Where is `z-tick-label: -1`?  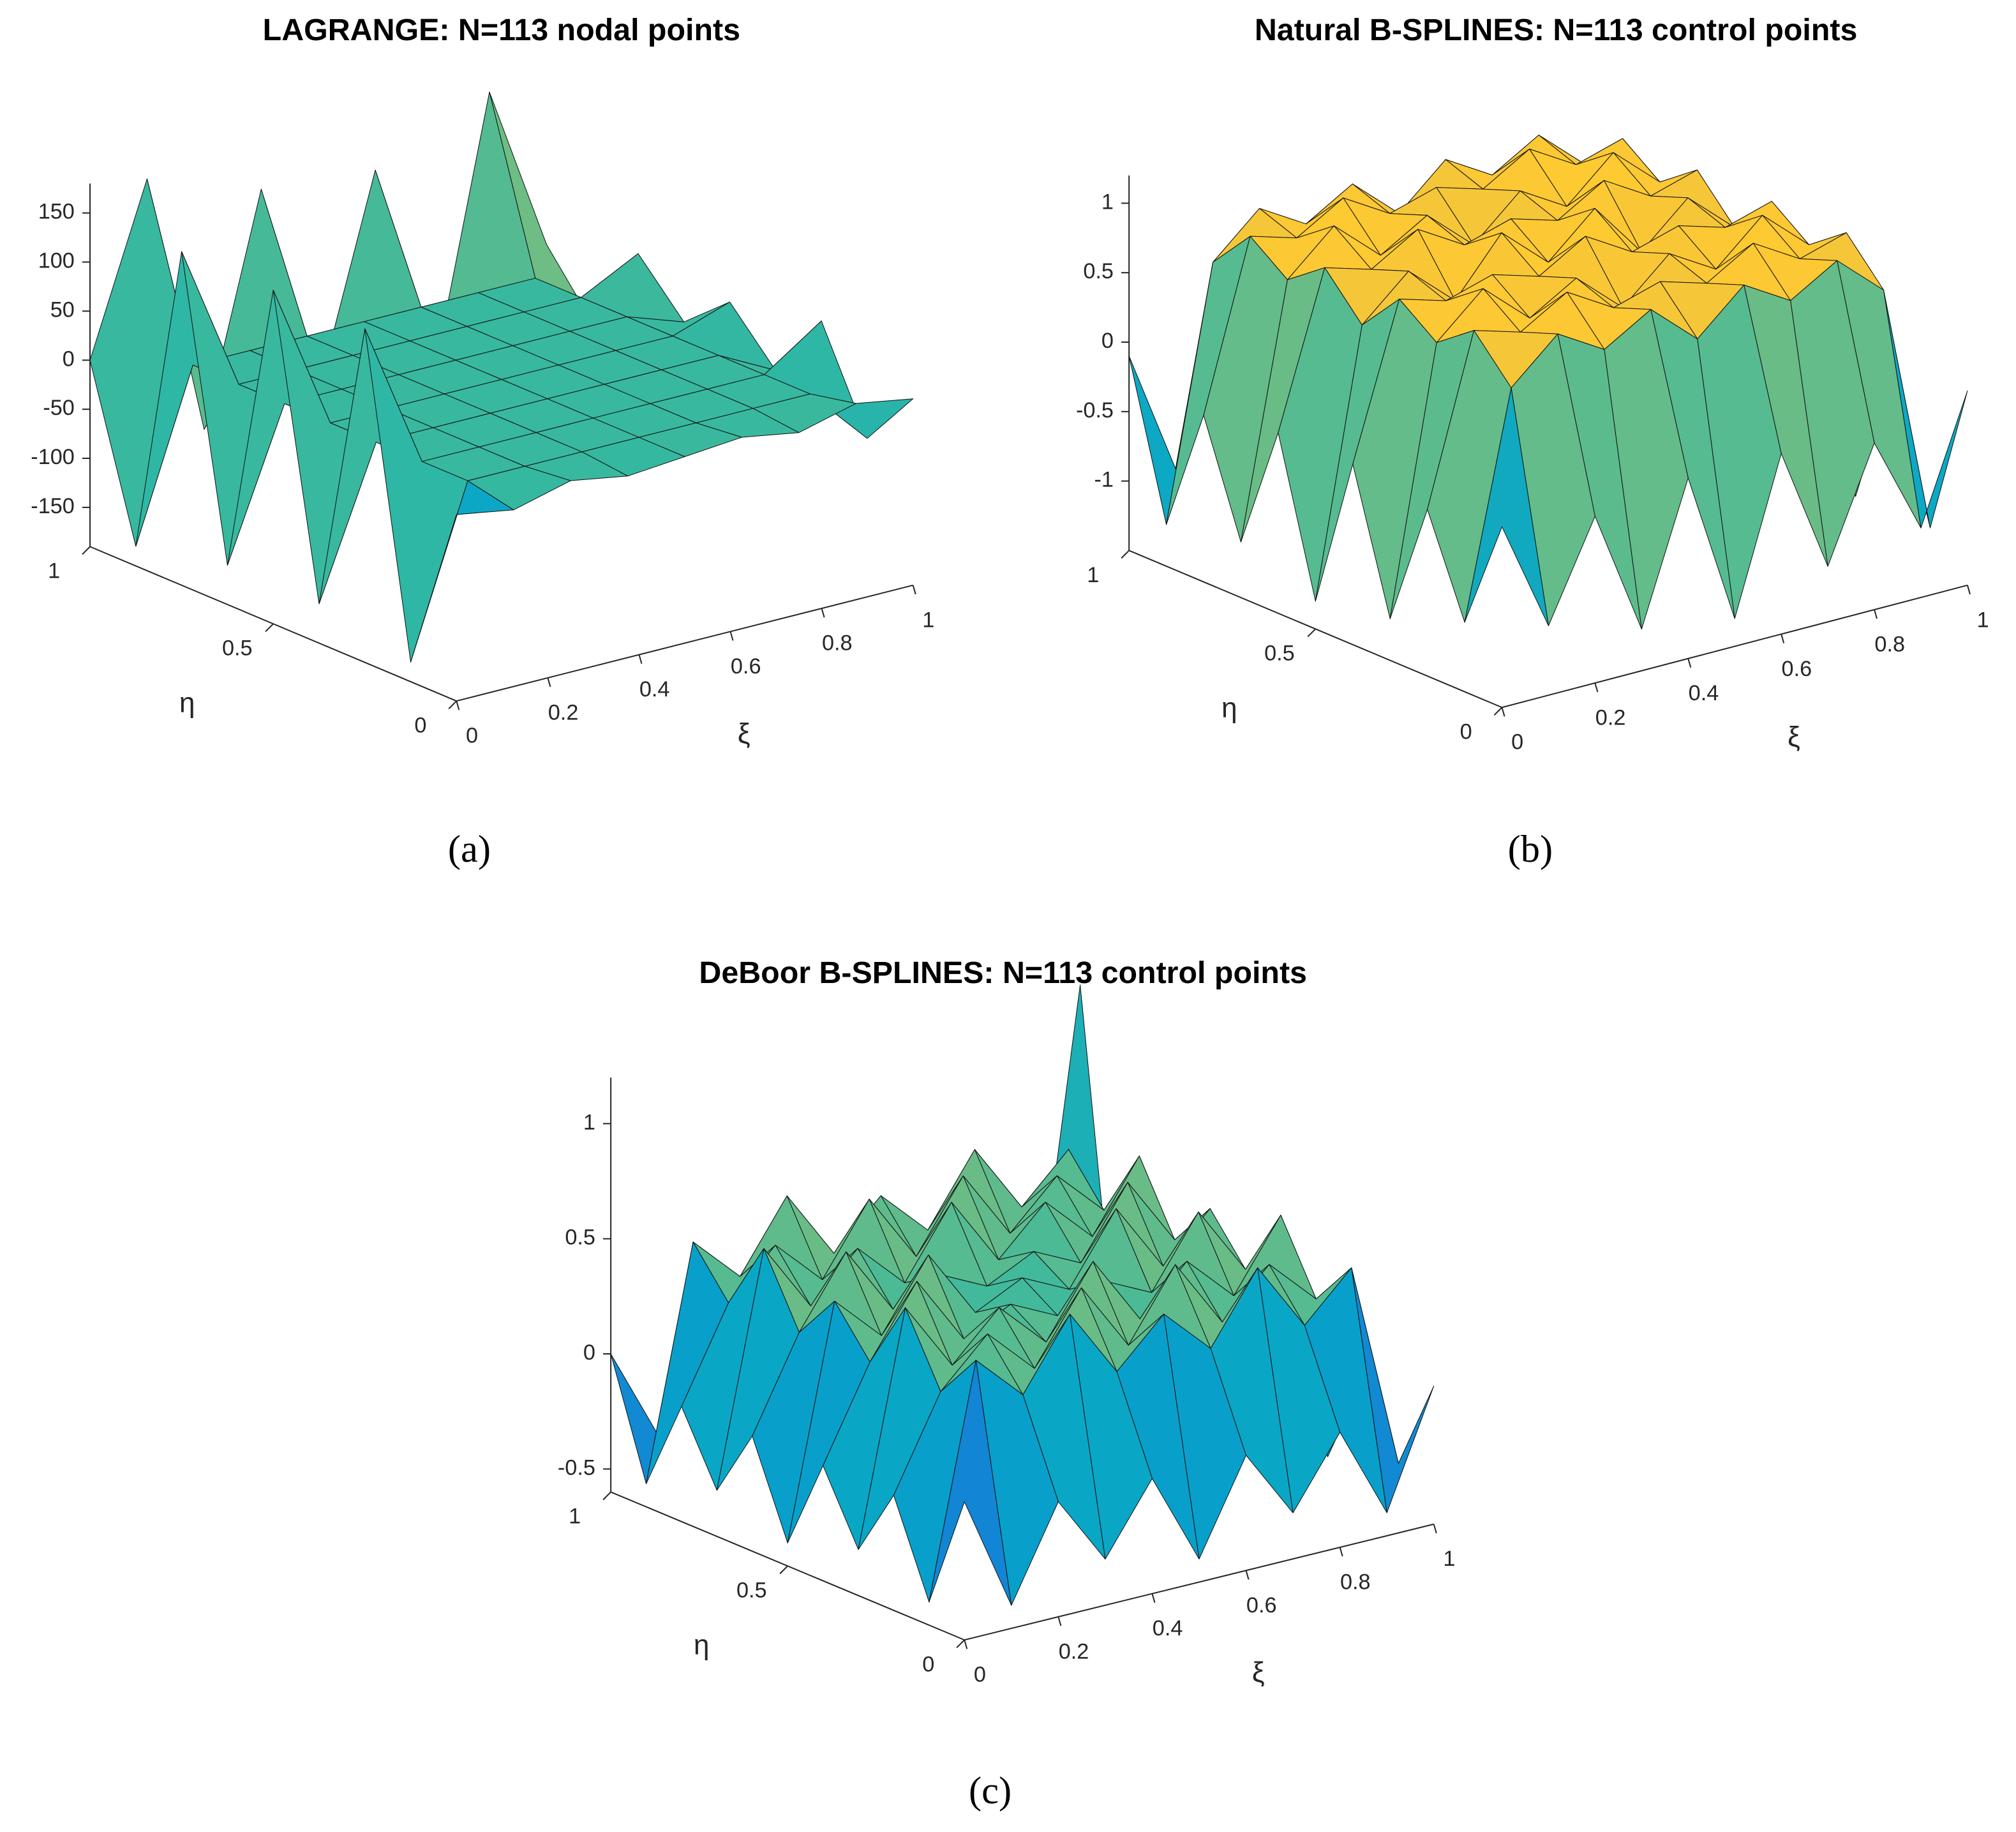 z-tick-label: -1 is located at coordinates (1104, 480).